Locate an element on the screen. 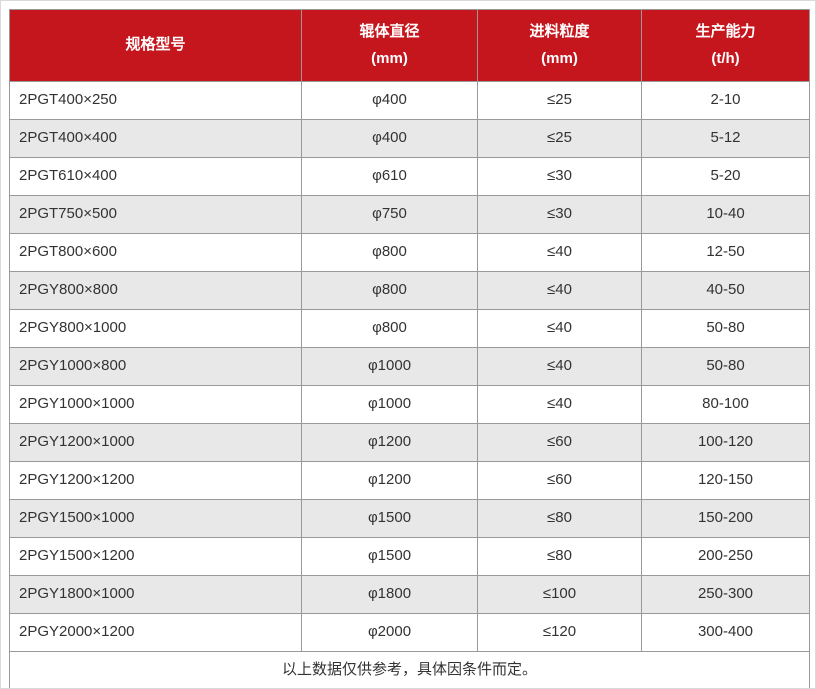 Image resolution: width=816 pixels, height=689 pixels. cell-capacity: 12-50 is located at coordinates (725, 252).